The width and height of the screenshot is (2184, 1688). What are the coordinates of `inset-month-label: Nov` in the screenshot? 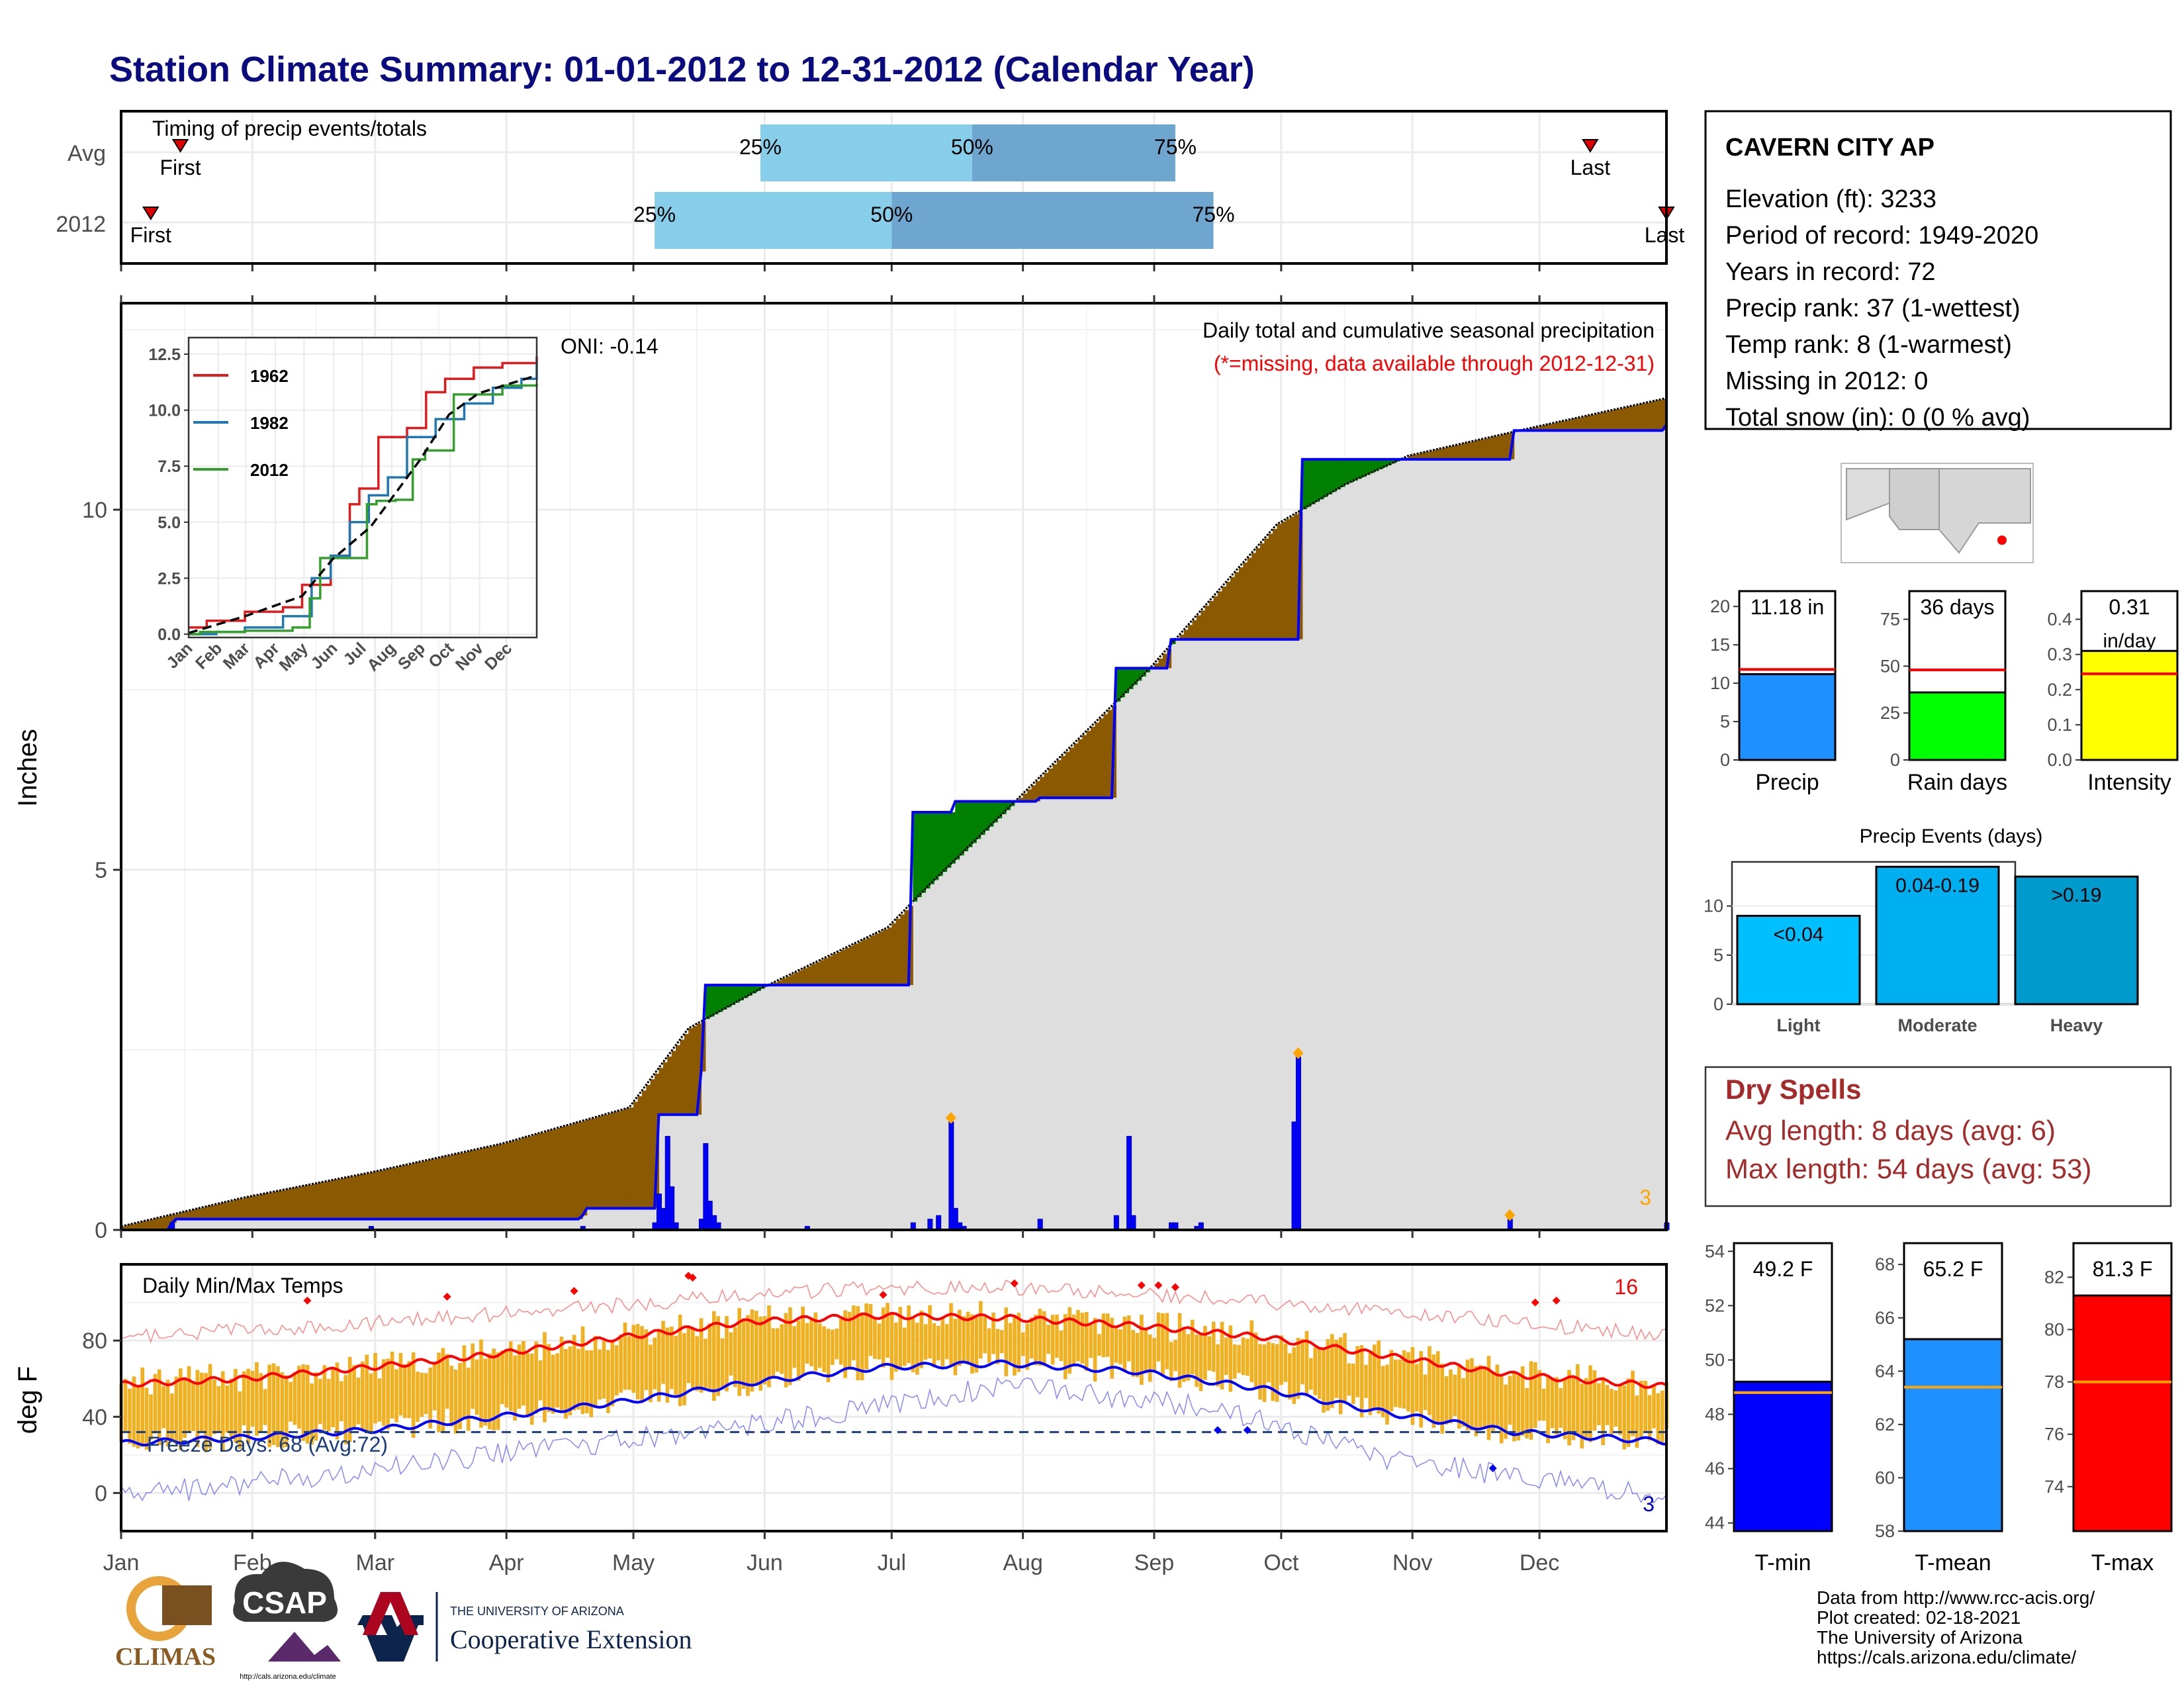 It's located at (469, 656).